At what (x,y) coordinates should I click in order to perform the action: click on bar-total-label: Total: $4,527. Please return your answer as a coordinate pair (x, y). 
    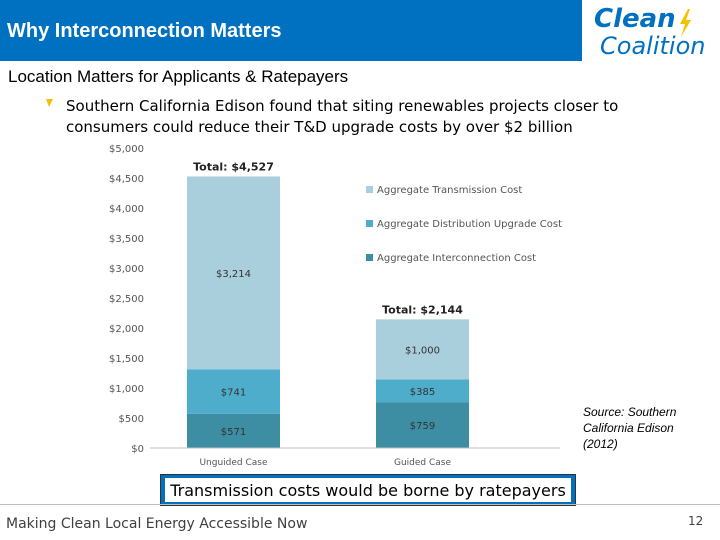
    Looking at the image, I should click on (233, 166).